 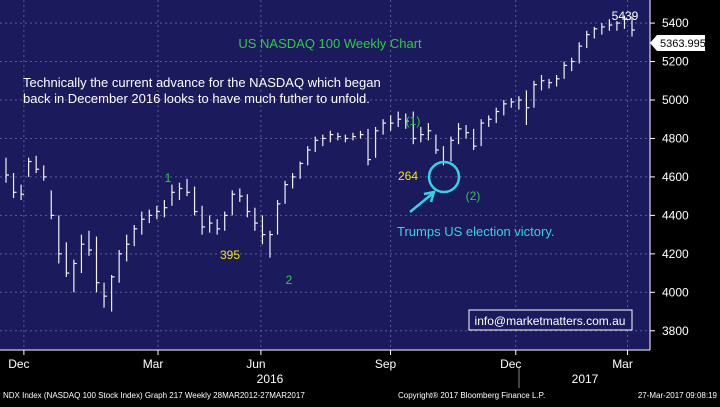 What do you see at coordinates (289, 280) in the screenshot?
I see `wave-label-2: 2` at bounding box center [289, 280].